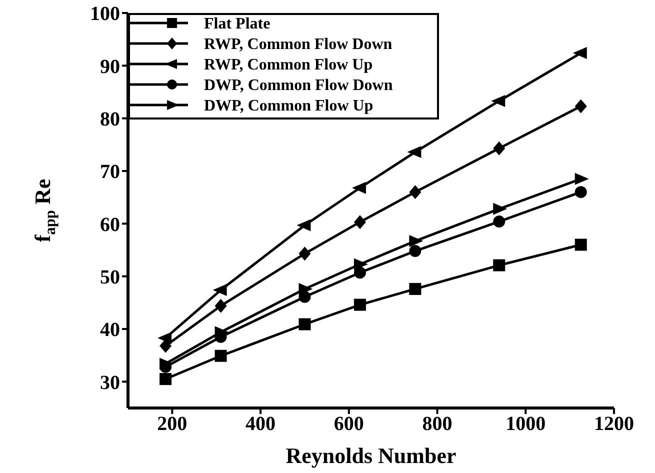  I want to click on y-tick-label: 70, so click(110, 172).